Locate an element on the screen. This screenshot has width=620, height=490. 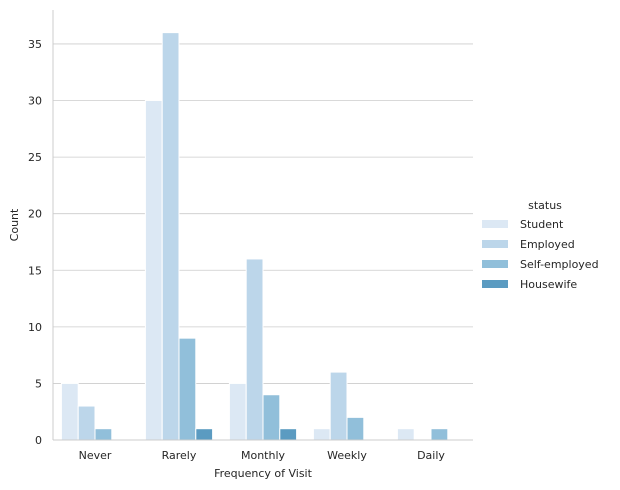
y-tick-label: 0 is located at coordinates (38, 440).